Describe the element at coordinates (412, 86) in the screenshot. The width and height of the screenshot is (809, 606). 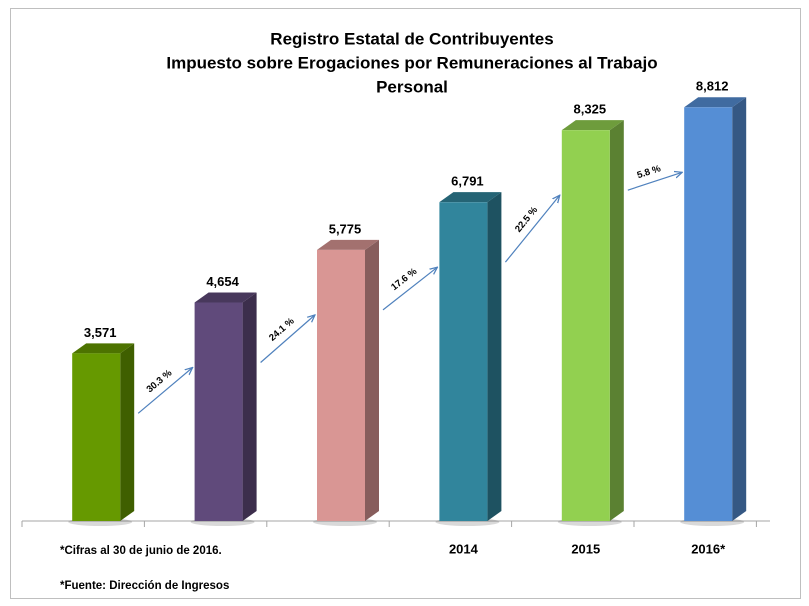
I see `chart-title: Personal` at that location.